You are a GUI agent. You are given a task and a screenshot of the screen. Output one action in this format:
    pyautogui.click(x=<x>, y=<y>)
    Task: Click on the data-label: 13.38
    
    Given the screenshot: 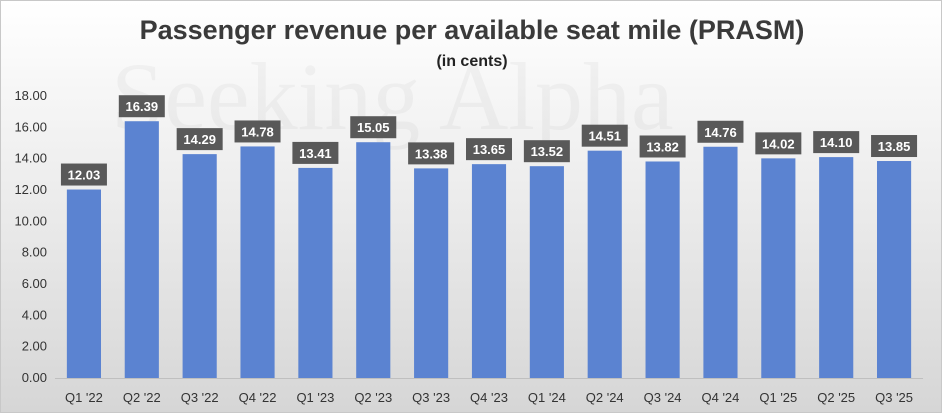 What is the action you would take?
    pyautogui.click(x=431, y=153)
    